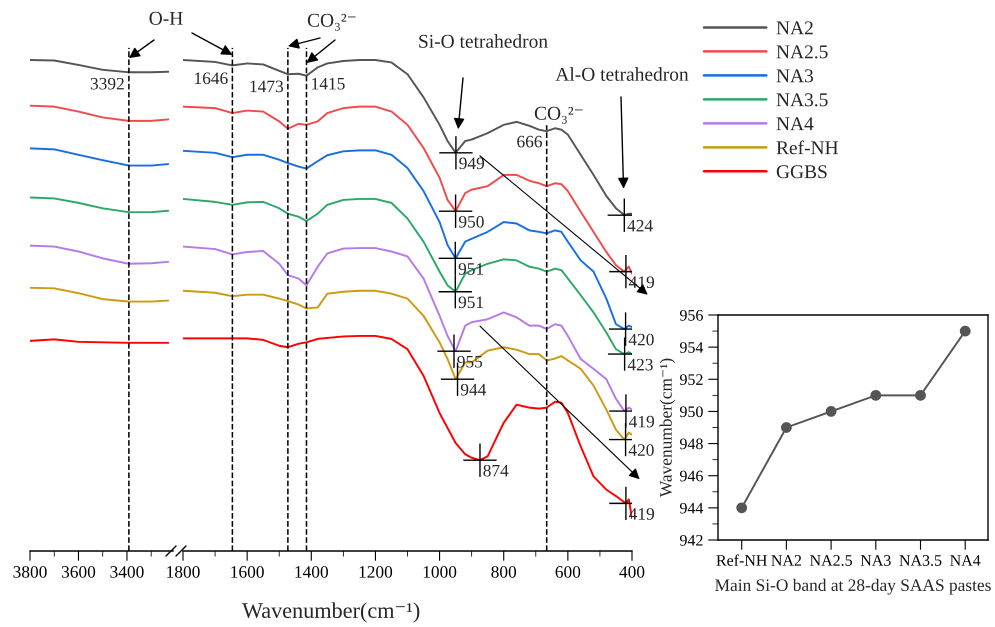  Describe the element at coordinates (267, 86) in the screenshot. I see `ref-line-label: 1473` at that location.